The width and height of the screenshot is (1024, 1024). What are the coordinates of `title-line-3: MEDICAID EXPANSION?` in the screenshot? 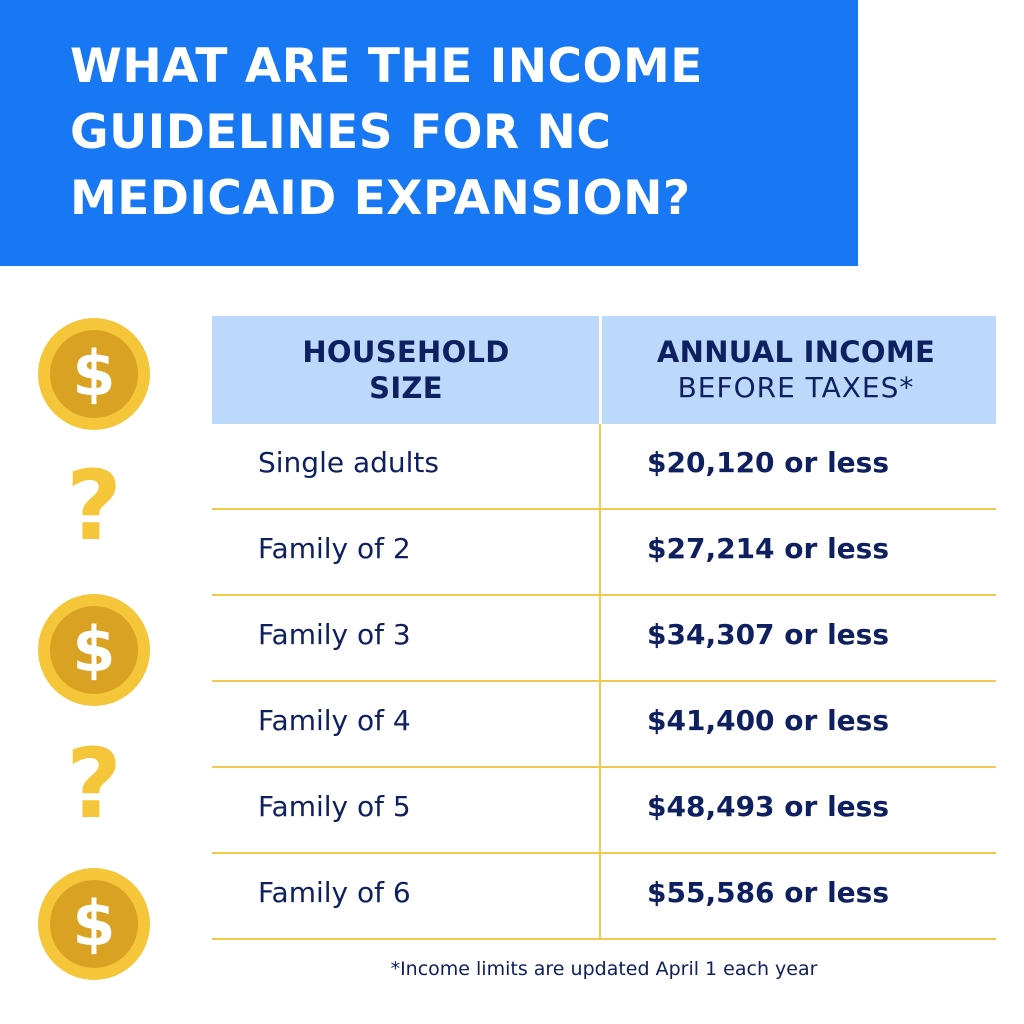 It's located at (380, 198).